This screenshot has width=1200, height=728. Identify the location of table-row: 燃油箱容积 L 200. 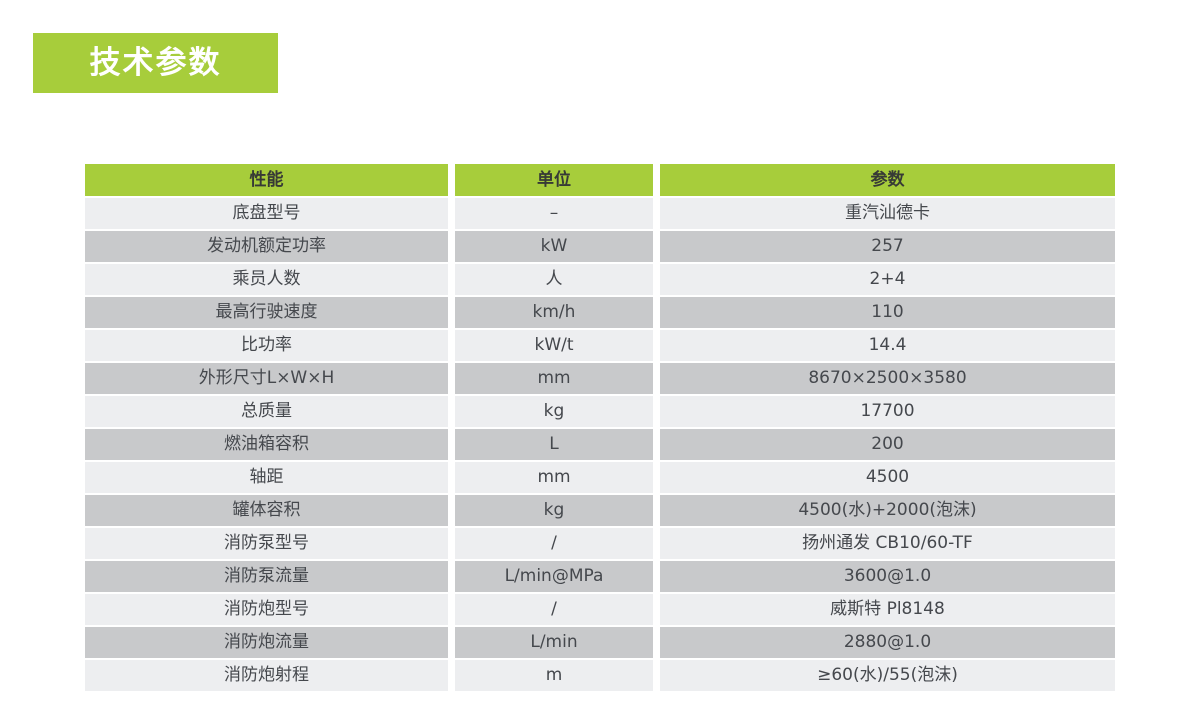
(600, 444).